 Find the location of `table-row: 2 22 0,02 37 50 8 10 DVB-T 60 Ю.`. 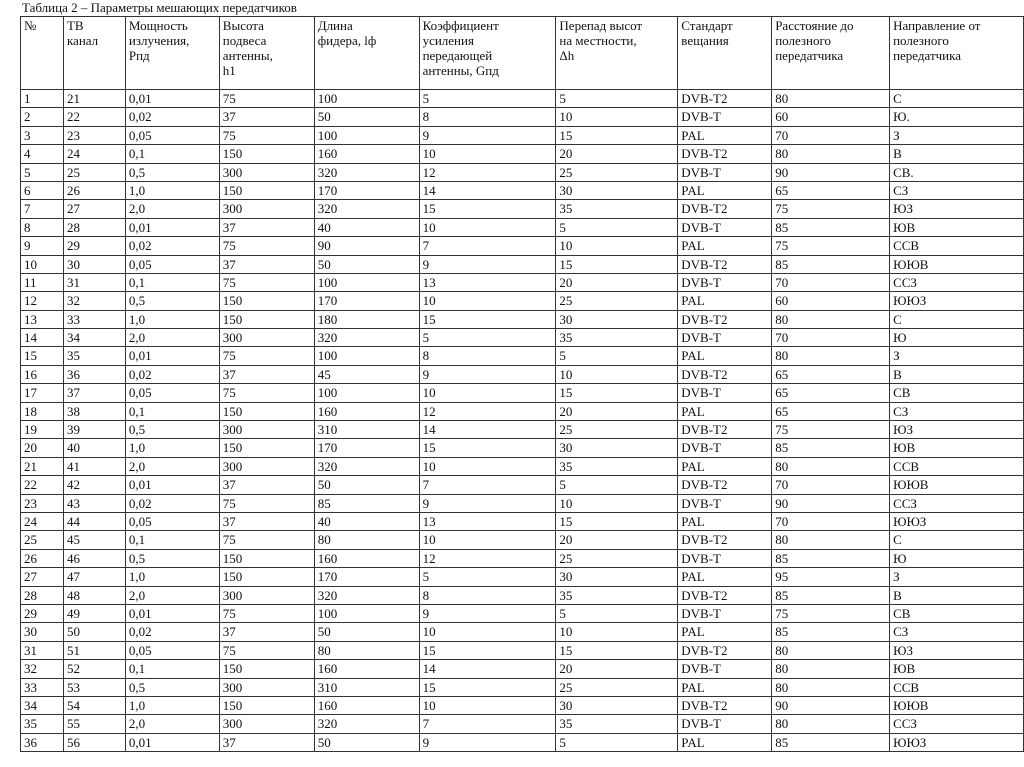

table-row: 2 22 0,02 37 50 8 10 DVB-T 60 Ю. is located at coordinates (522, 117).